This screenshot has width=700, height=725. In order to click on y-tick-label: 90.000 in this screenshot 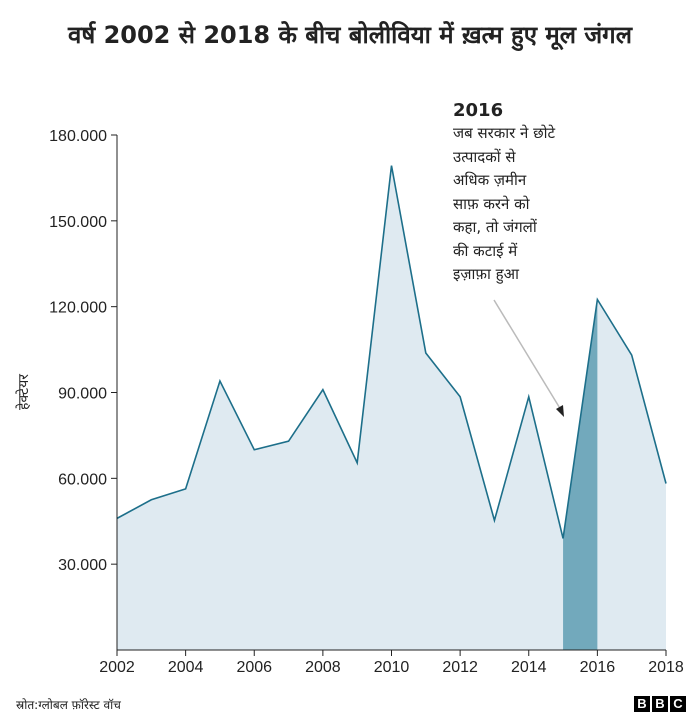, I will do `click(82, 394)`.